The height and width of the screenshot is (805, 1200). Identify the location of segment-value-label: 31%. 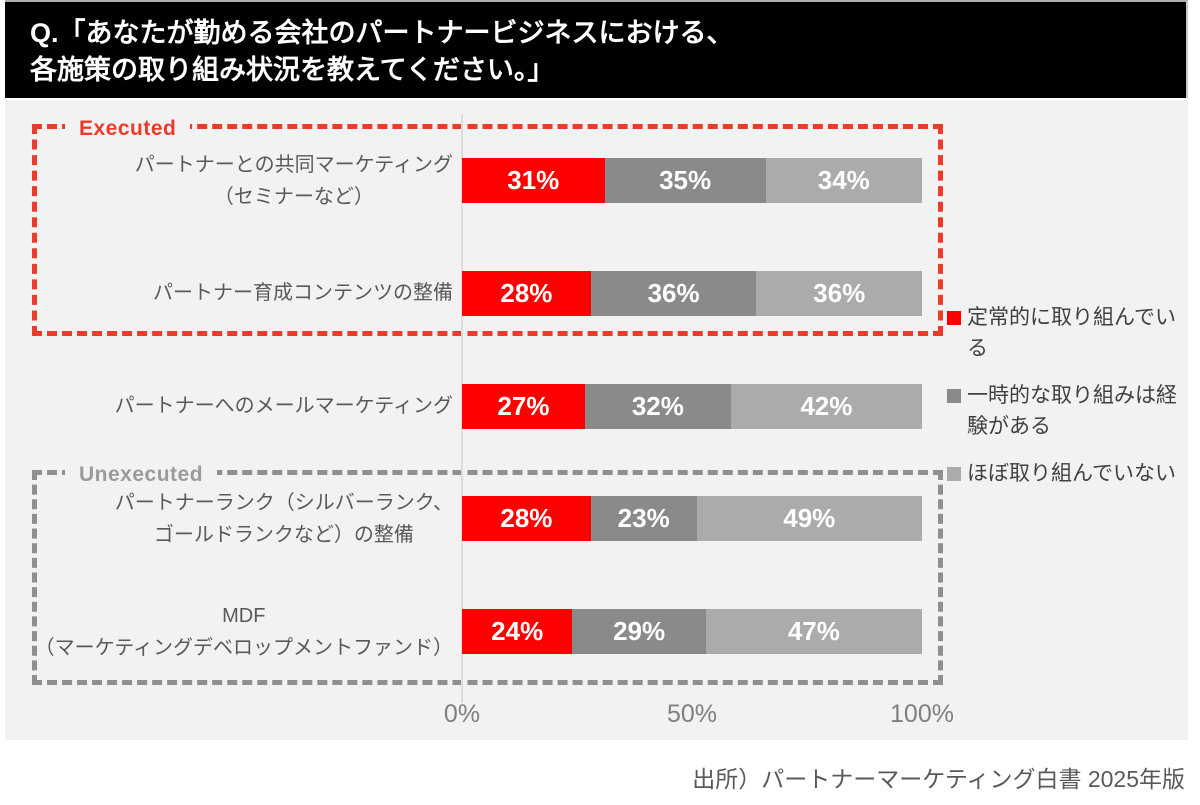
(533, 180).